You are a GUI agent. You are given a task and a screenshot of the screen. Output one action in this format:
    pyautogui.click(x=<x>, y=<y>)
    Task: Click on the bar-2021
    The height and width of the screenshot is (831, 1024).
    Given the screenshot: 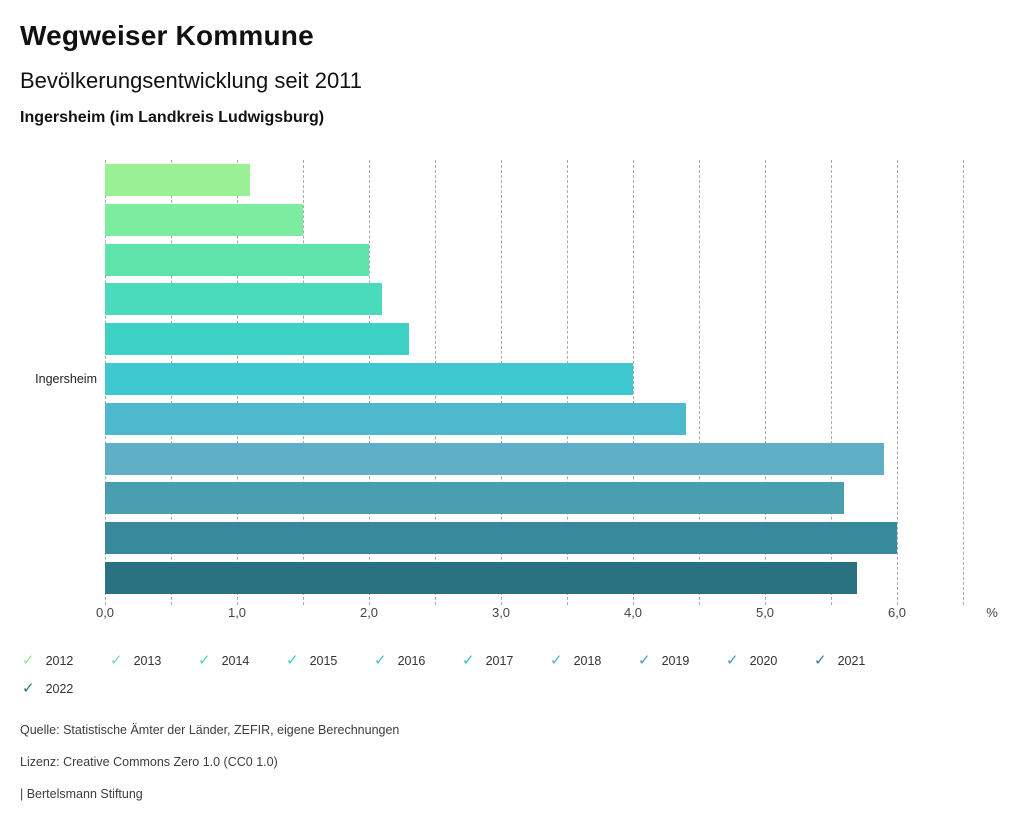 What is the action you would take?
    pyautogui.click(x=501, y=538)
    